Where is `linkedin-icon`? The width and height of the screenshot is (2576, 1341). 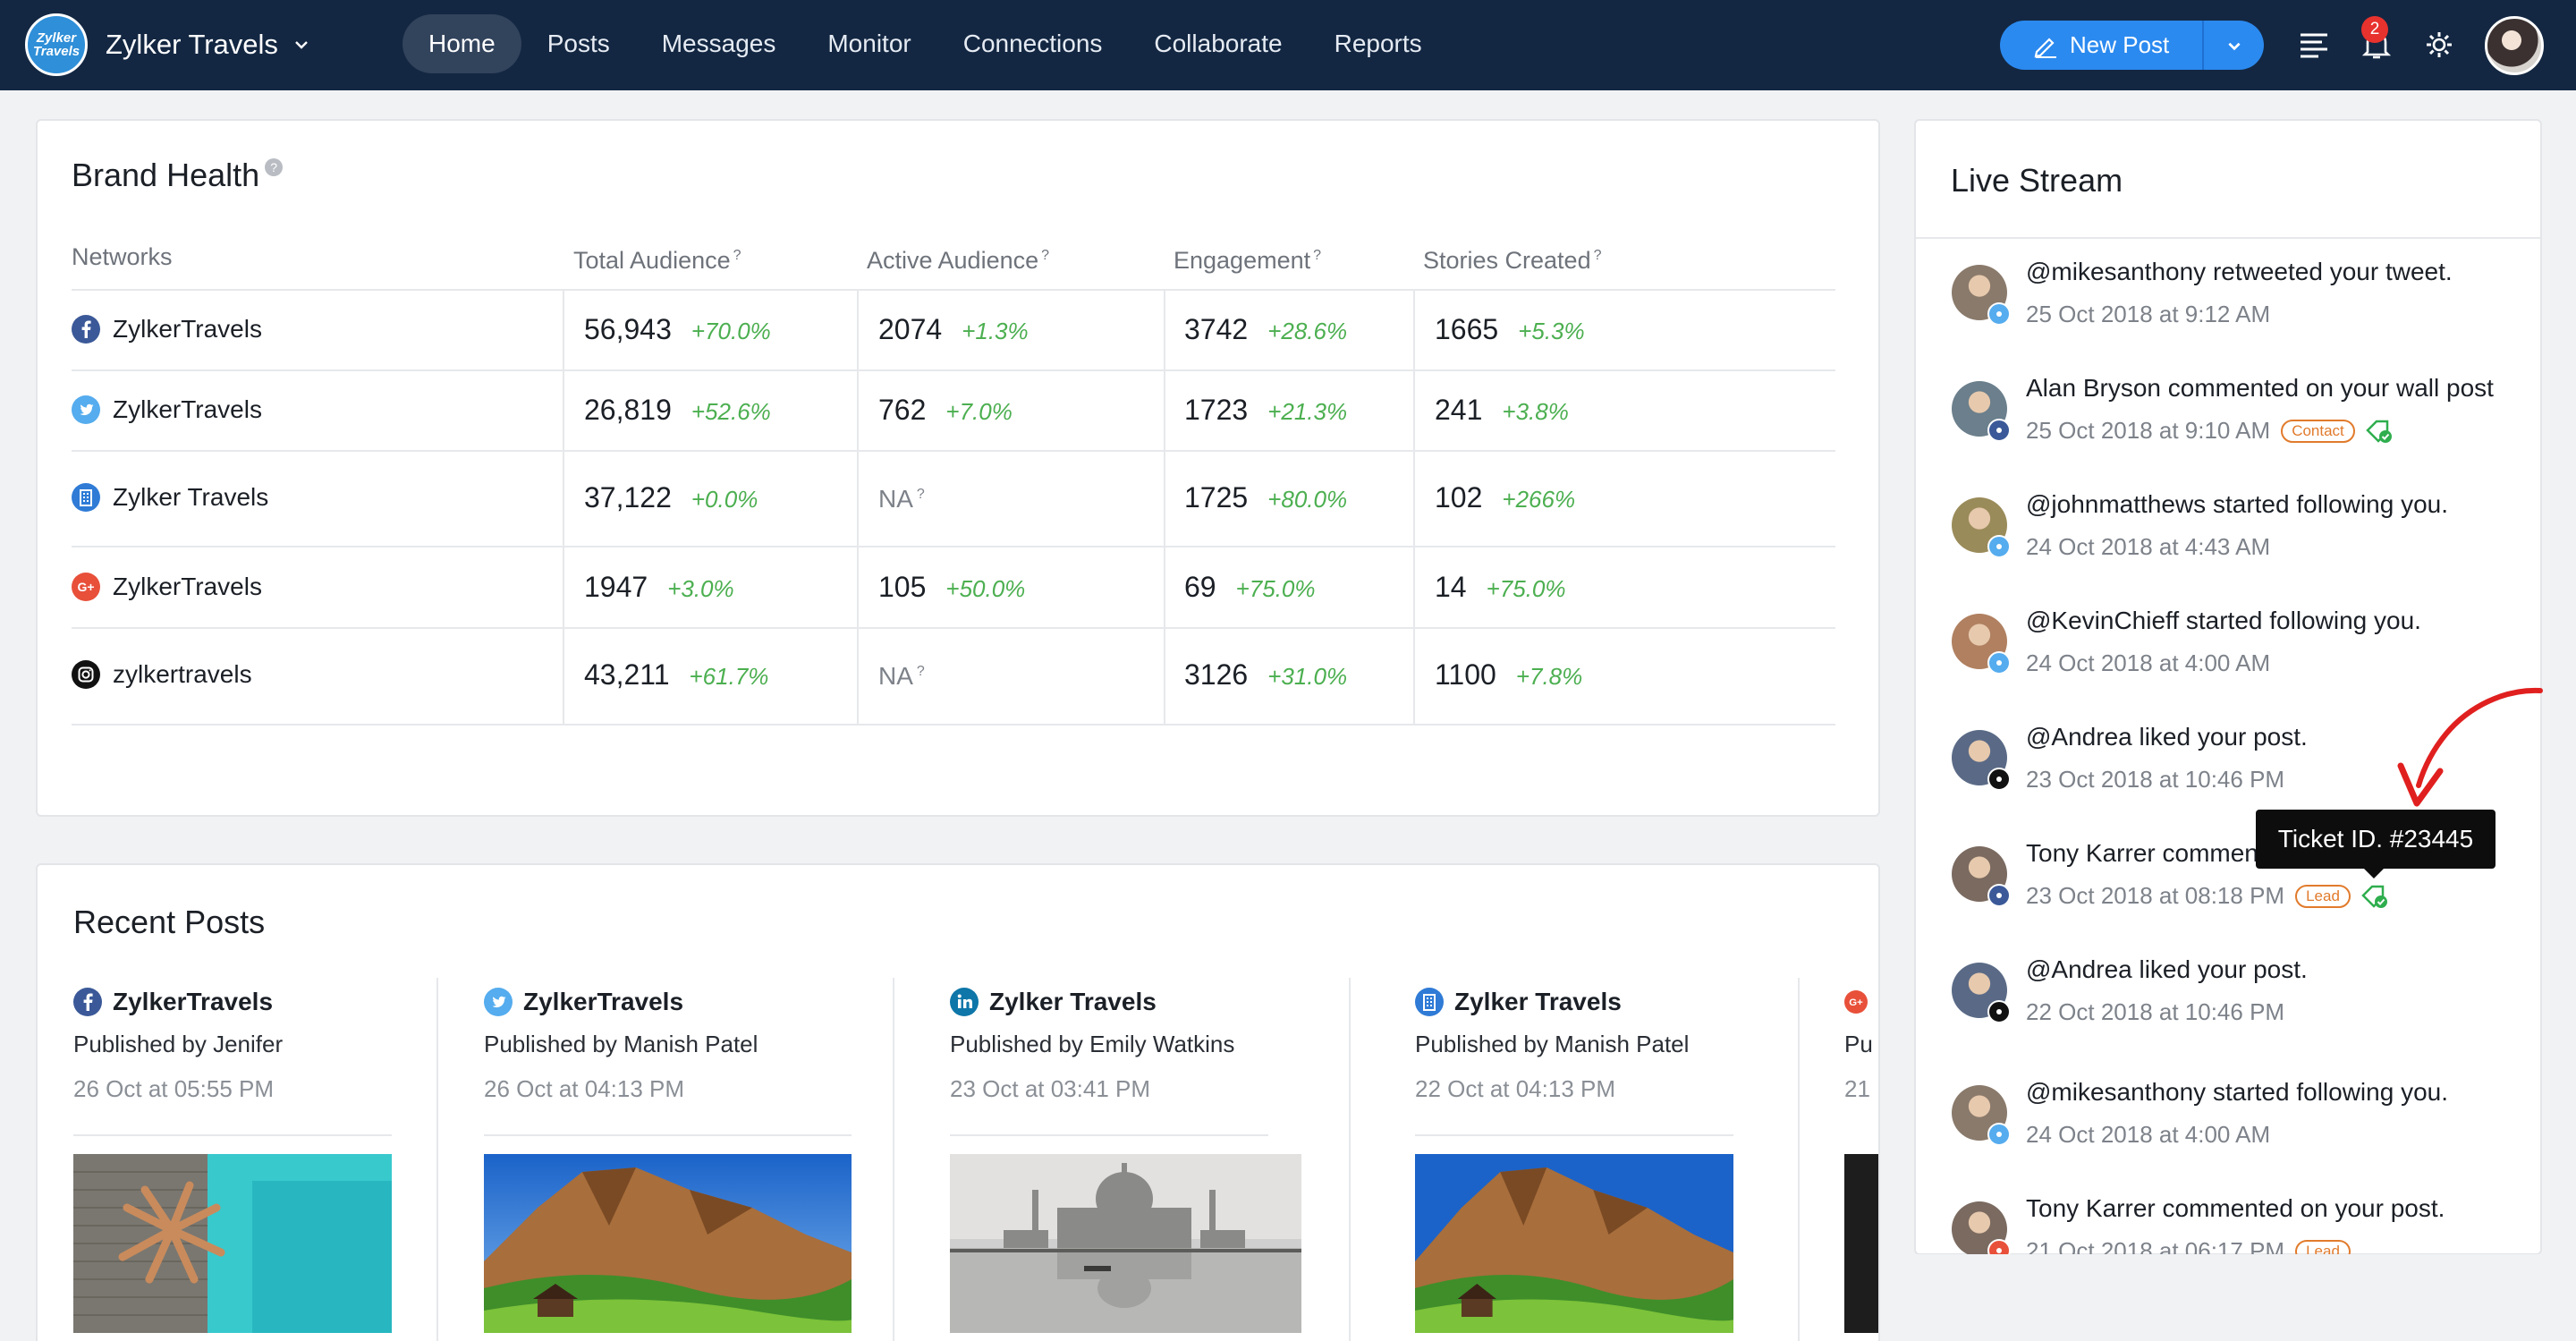
linkedin-icon is located at coordinates (964, 1002).